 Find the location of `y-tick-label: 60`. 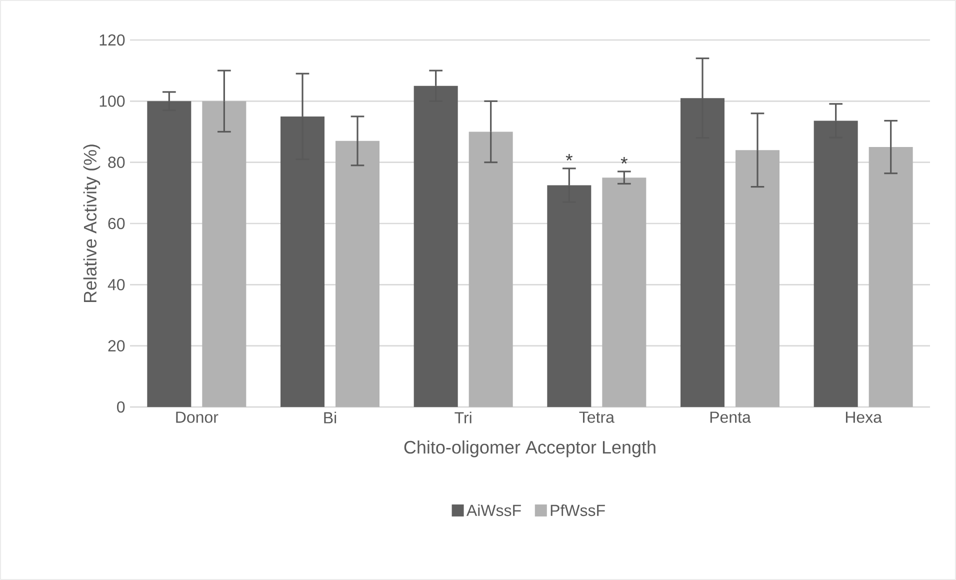

y-tick-label: 60 is located at coordinates (116, 224).